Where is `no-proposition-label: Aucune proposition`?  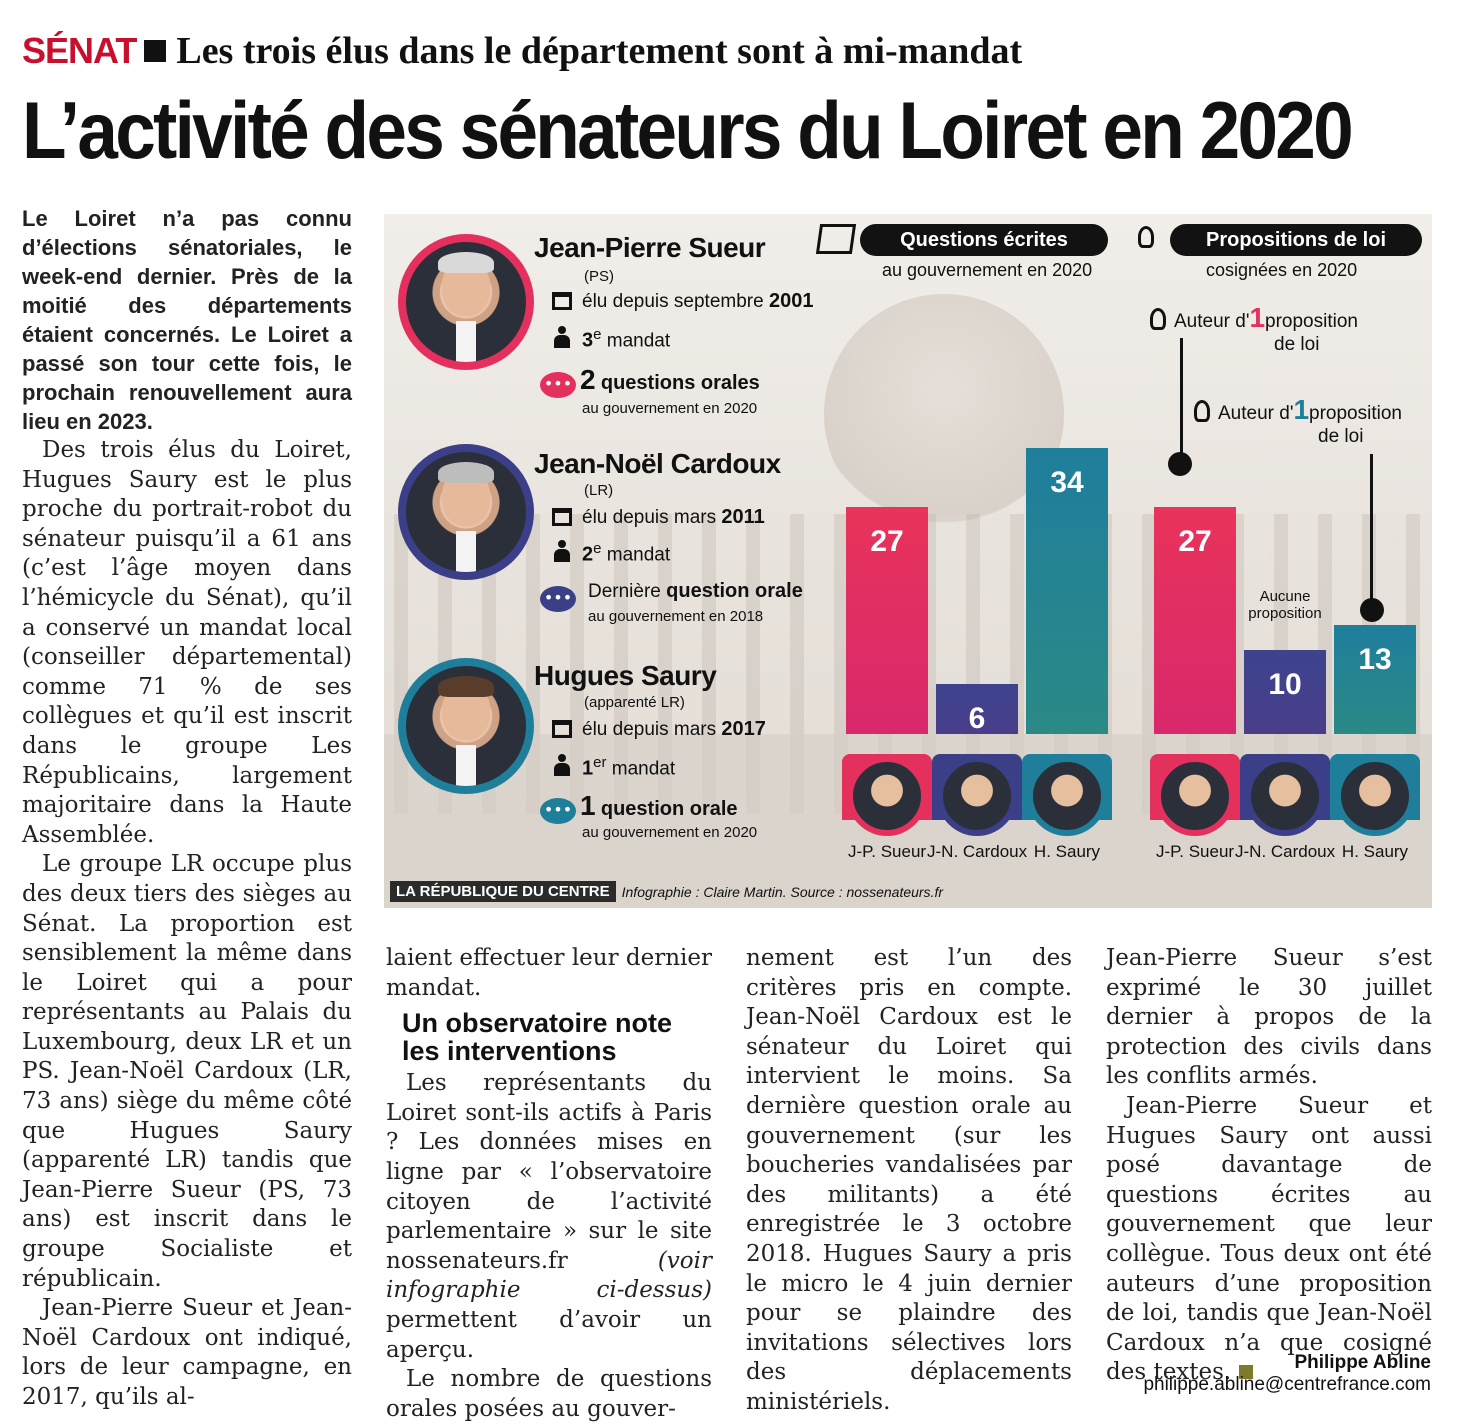 no-proposition-label: Aucune proposition is located at coordinates (1285, 605).